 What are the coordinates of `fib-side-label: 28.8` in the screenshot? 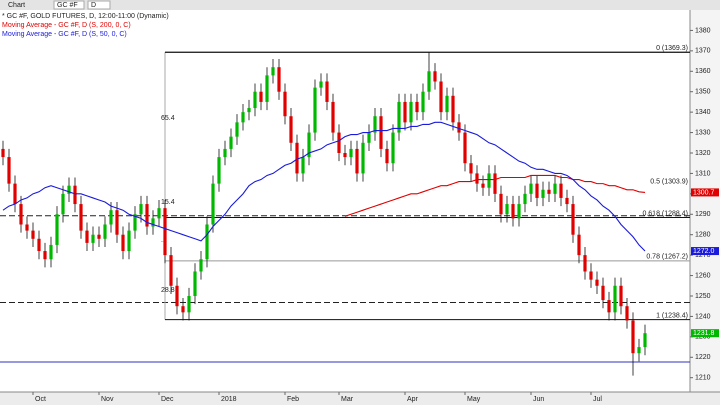 It's located at (168, 290).